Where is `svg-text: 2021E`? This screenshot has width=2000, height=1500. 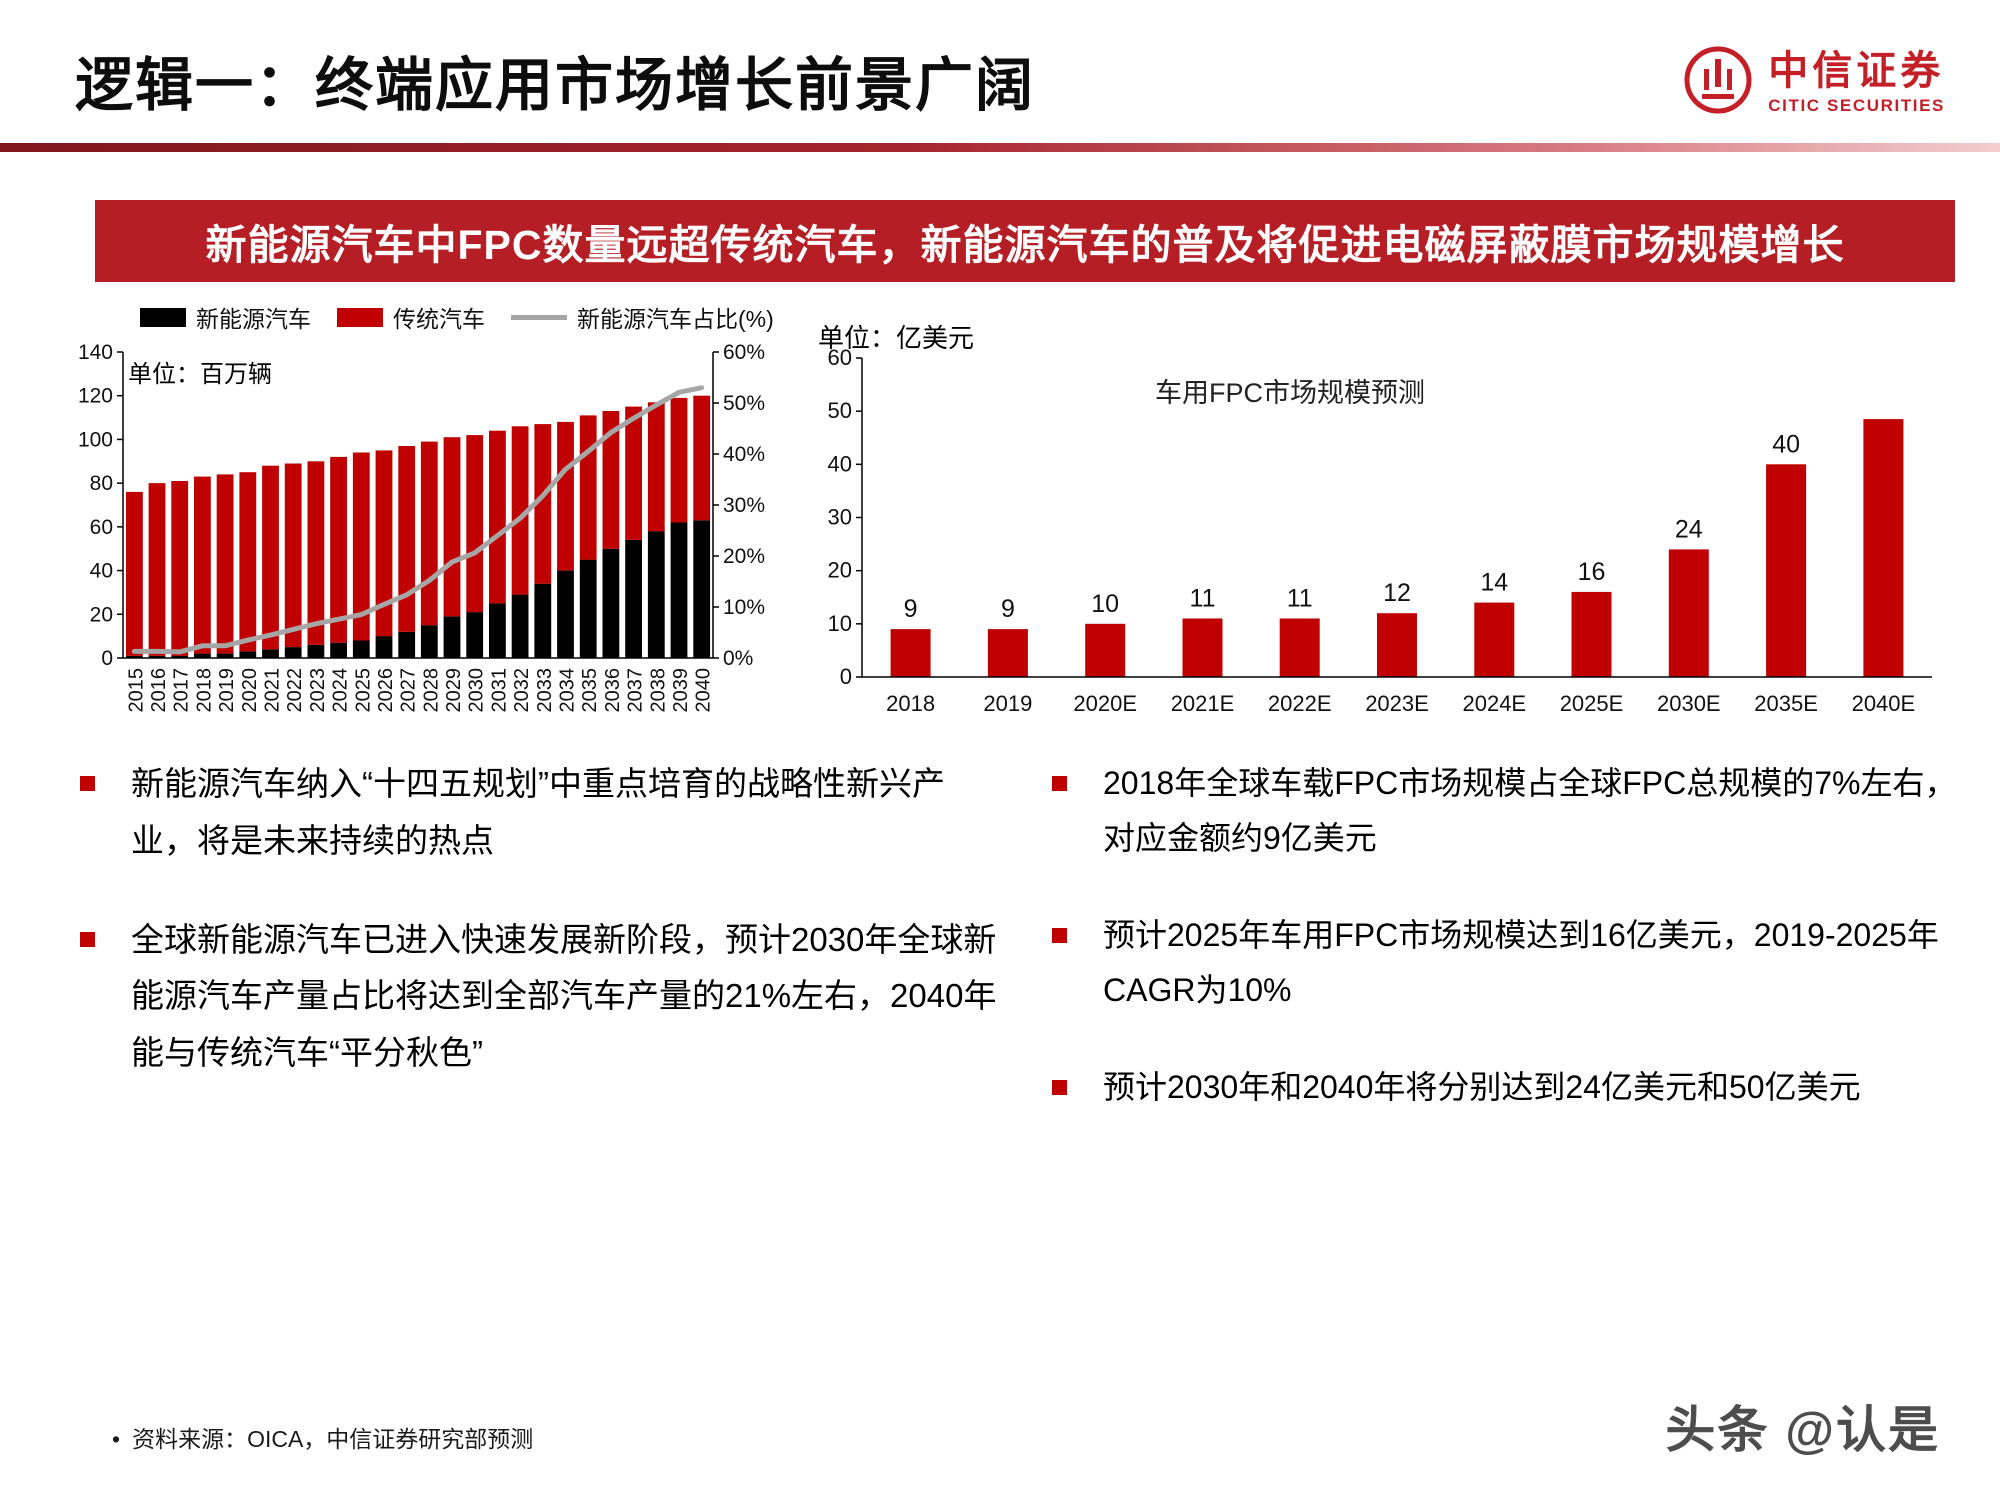
svg-text: 2021E is located at coordinates (1203, 703).